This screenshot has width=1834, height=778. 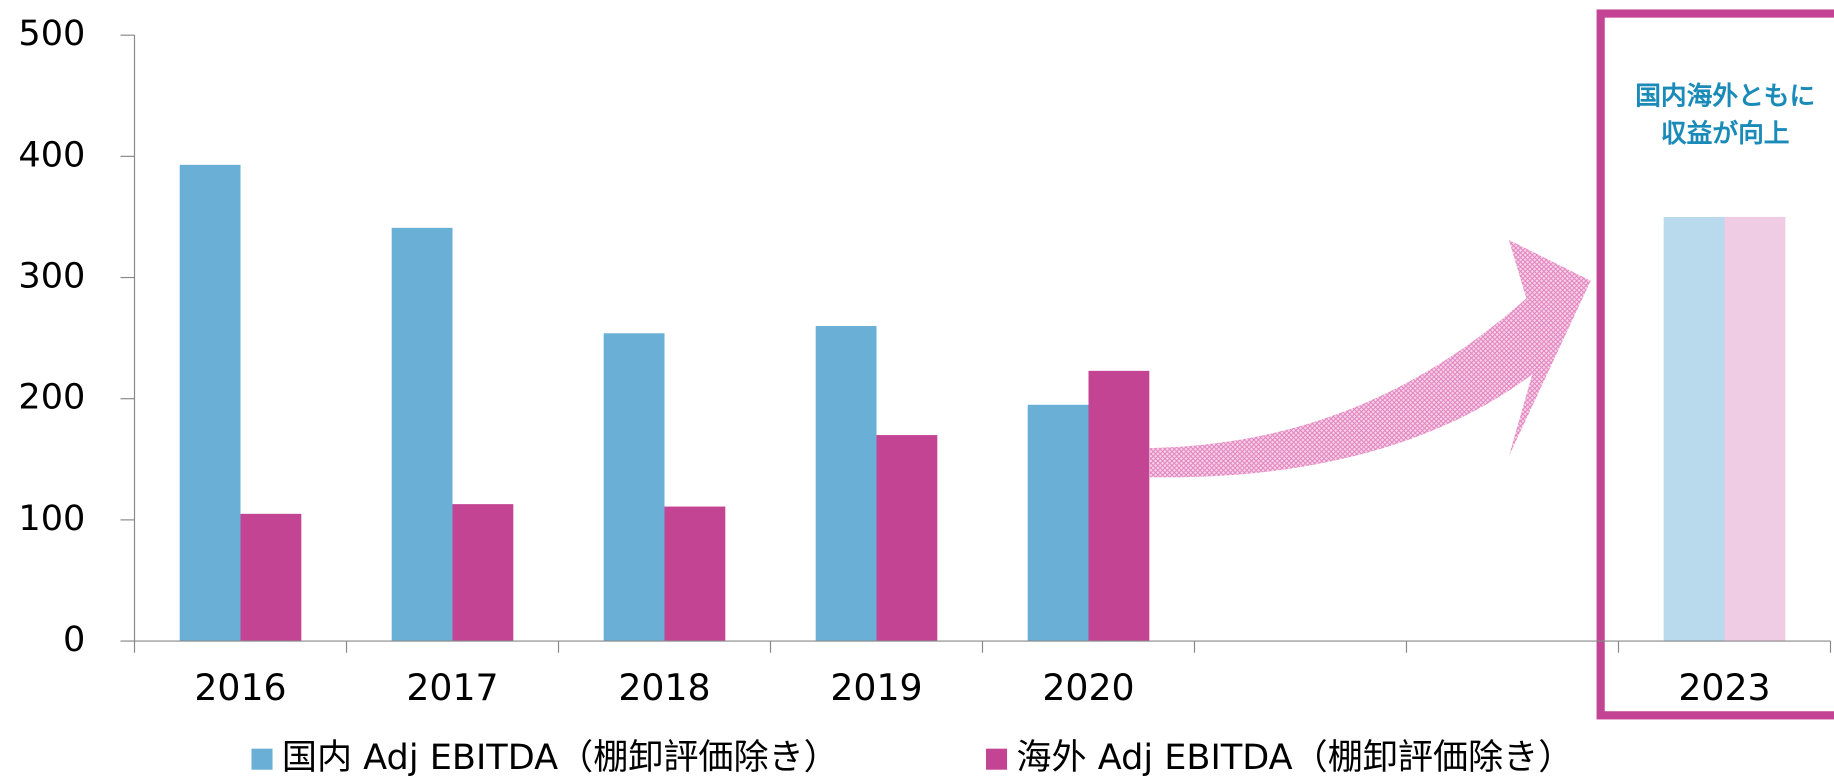 I want to click on annotation: 国内海外ともに, so click(x=1725, y=97).